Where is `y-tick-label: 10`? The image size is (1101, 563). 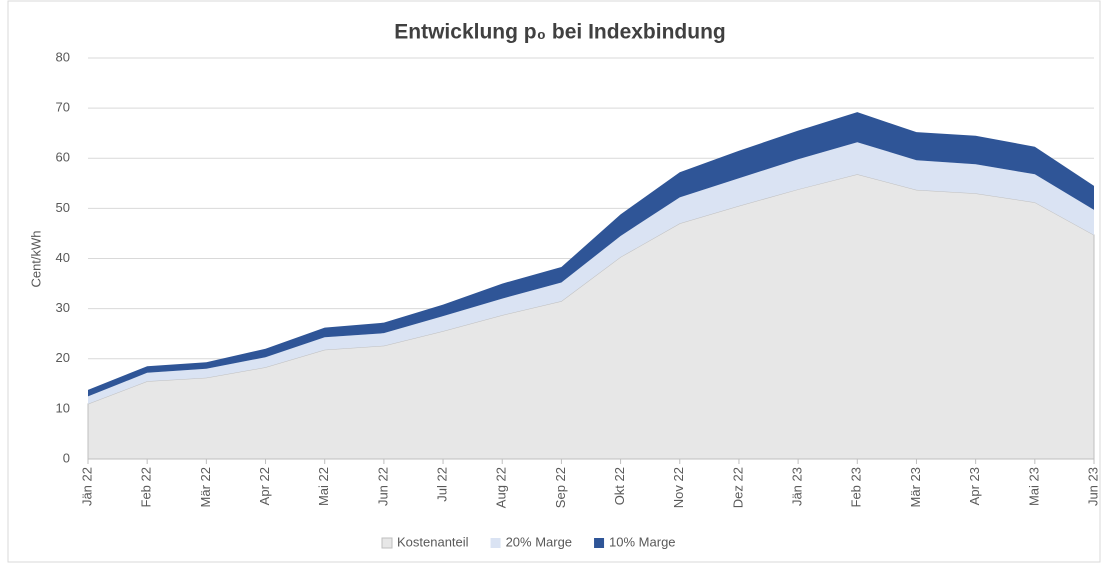
y-tick-label: 10 is located at coordinates (63, 407).